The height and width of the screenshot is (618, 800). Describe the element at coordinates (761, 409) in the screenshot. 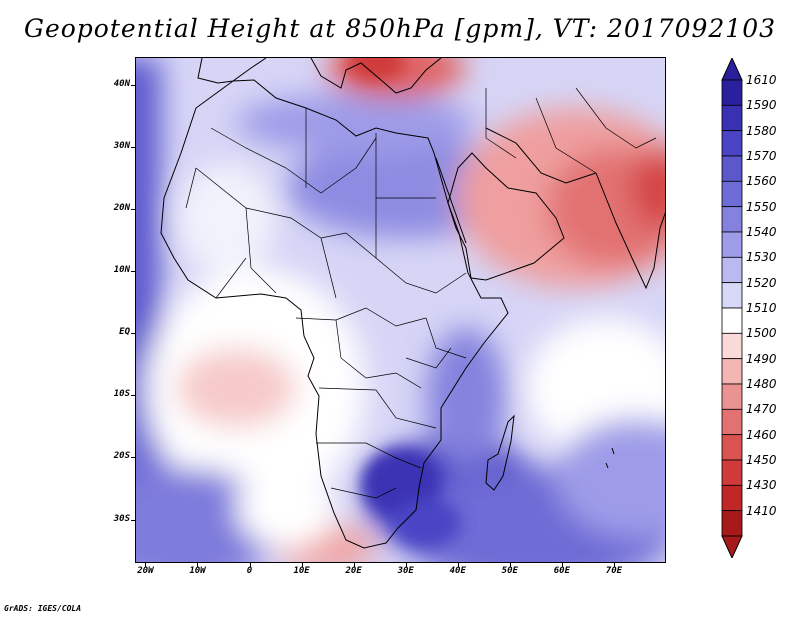

I see `colorbar-label: 1470` at that location.